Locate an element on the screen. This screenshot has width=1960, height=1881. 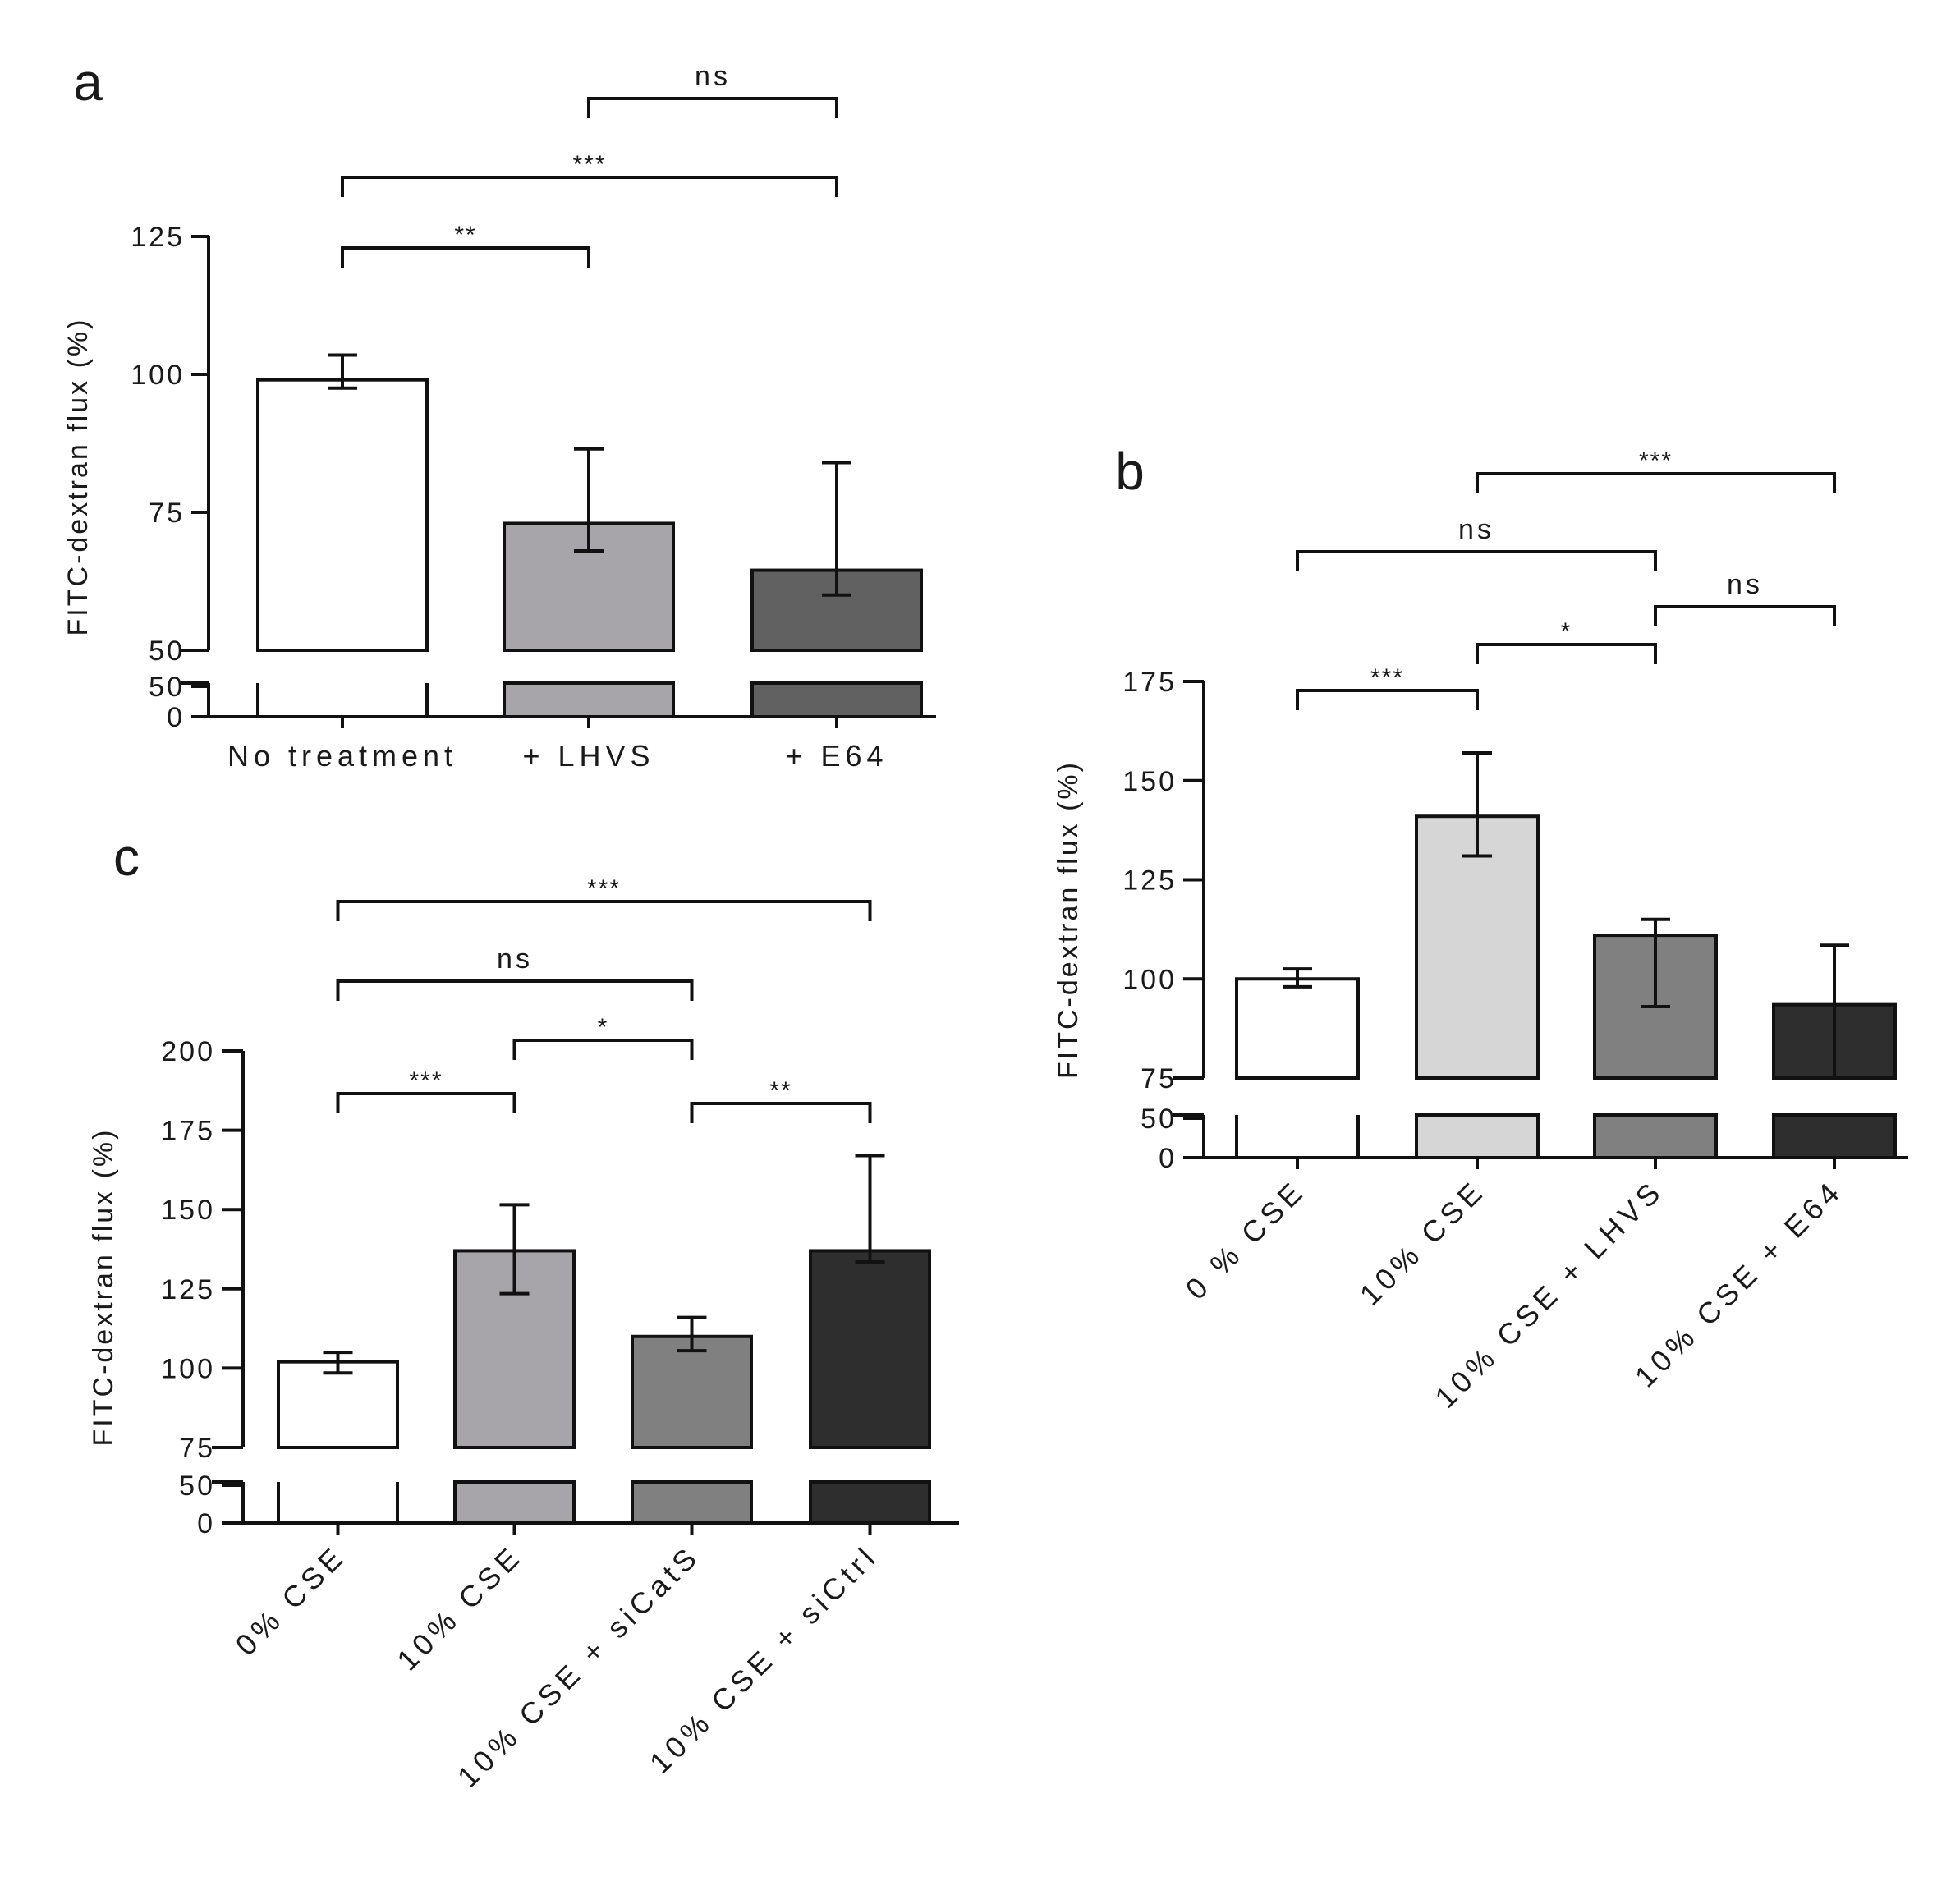
panel-c-y-tick-lower-label-1: 0 is located at coordinates (206, 1523).